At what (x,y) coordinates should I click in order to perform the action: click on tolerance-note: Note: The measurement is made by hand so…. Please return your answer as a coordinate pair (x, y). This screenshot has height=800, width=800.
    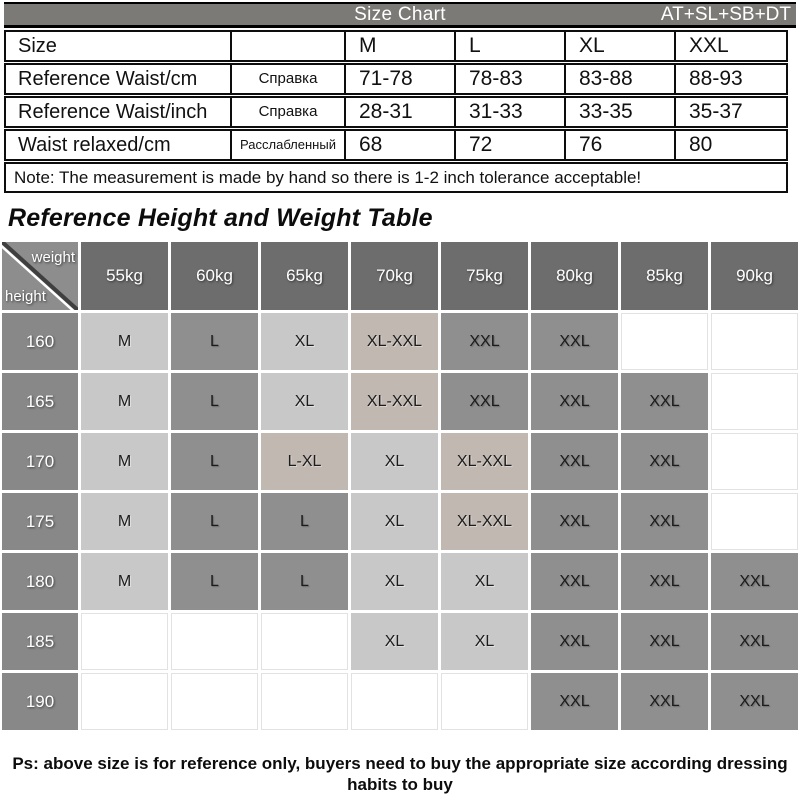
    Looking at the image, I should click on (328, 177).